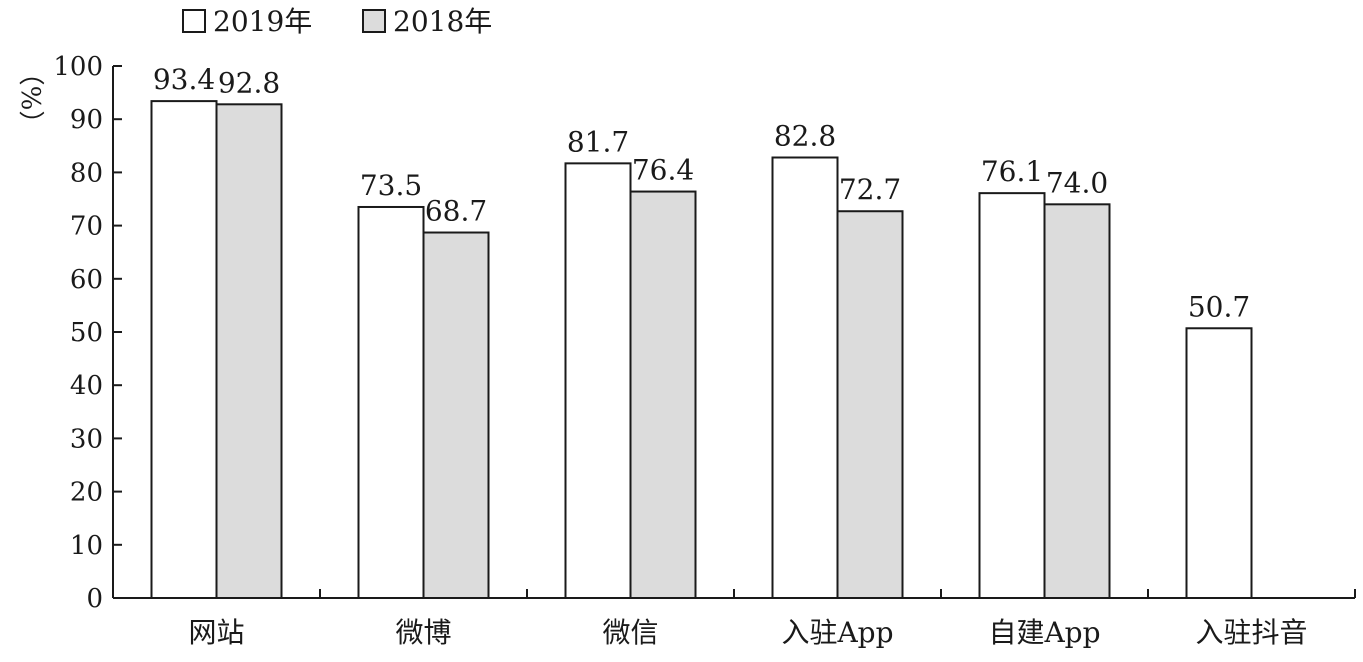 The image size is (1363, 662). I want to click on y-tick-label: 0, so click(94, 599).